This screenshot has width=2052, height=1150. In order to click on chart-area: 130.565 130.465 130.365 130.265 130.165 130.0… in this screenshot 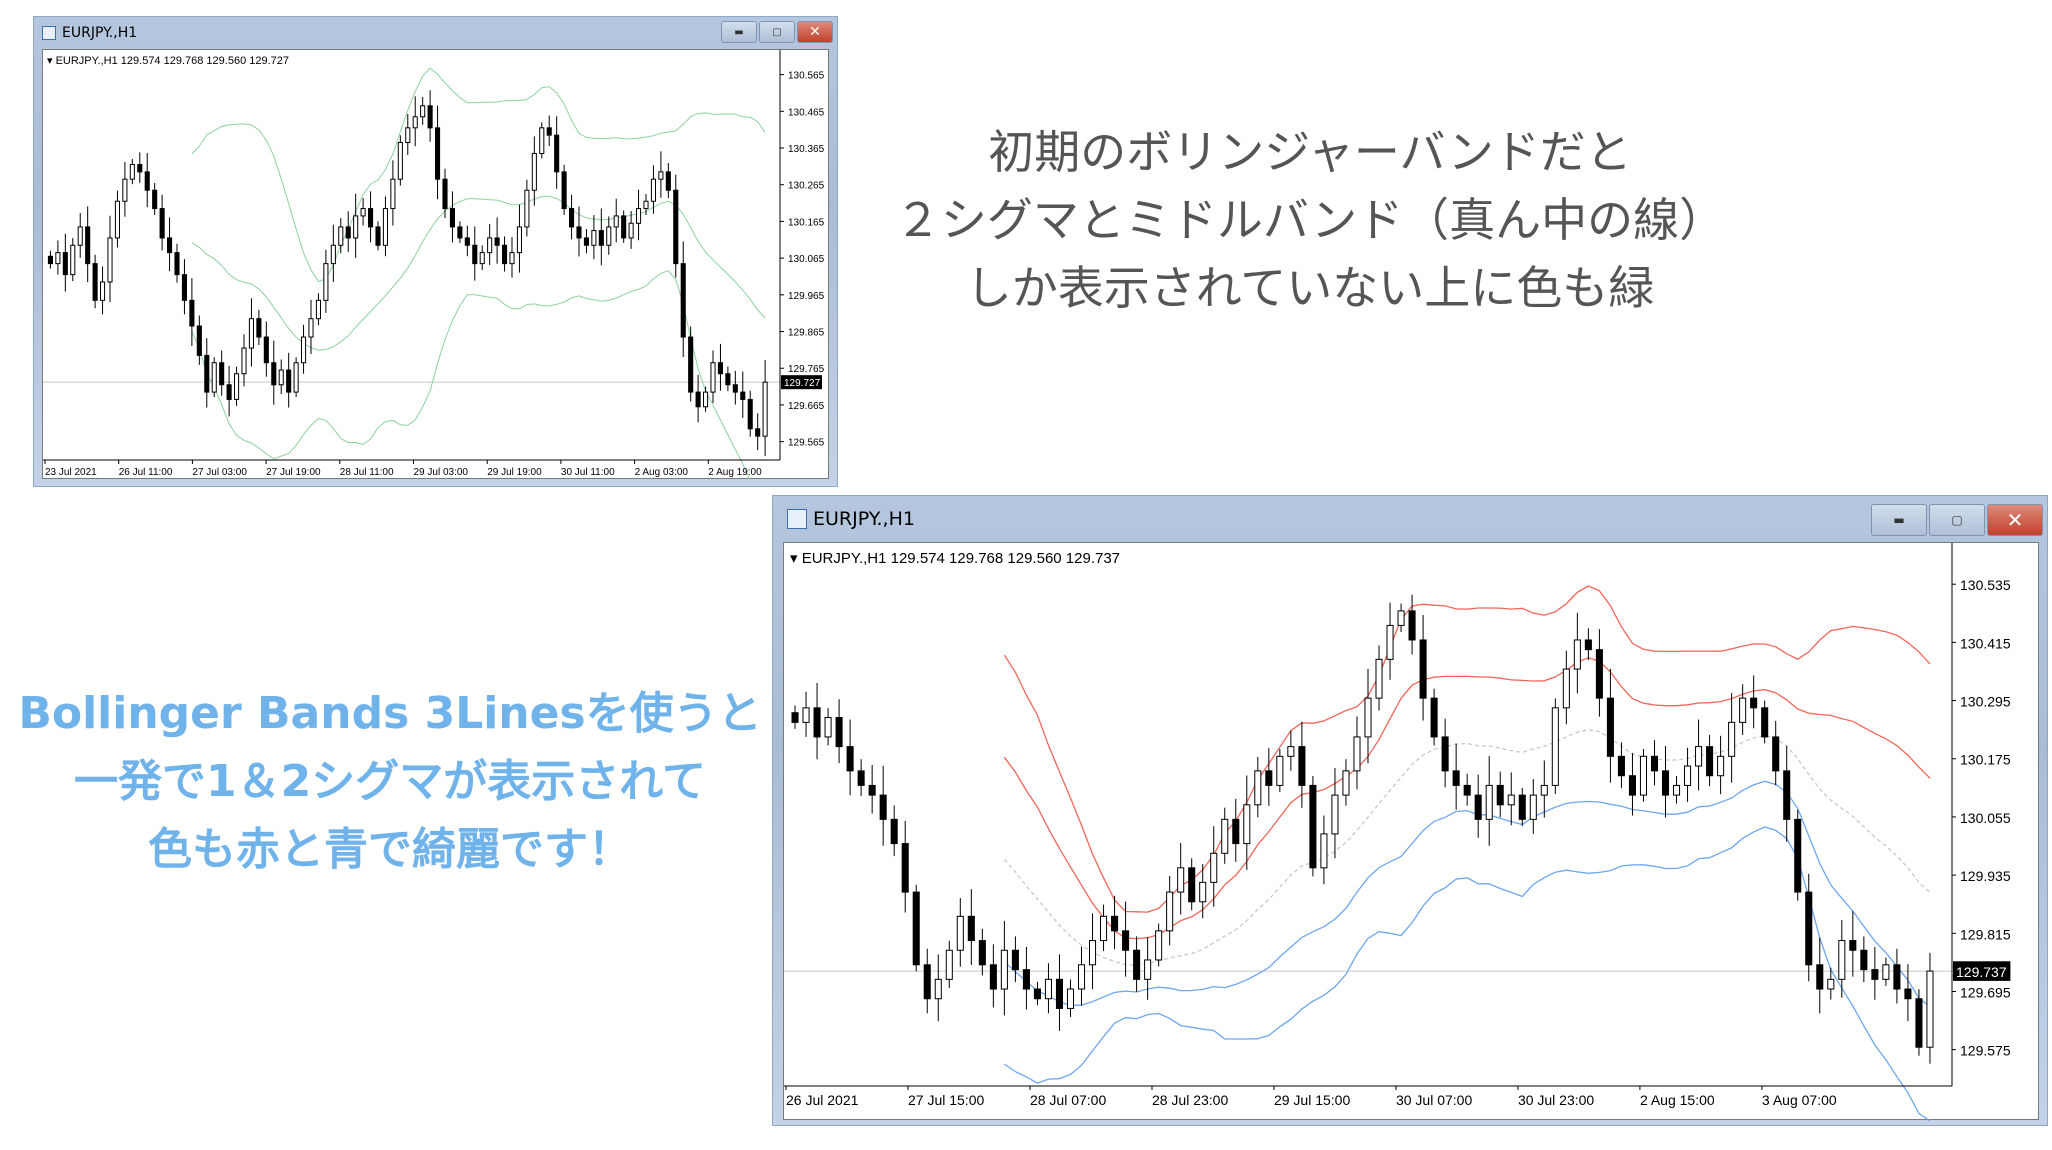, I will do `click(436, 264)`.